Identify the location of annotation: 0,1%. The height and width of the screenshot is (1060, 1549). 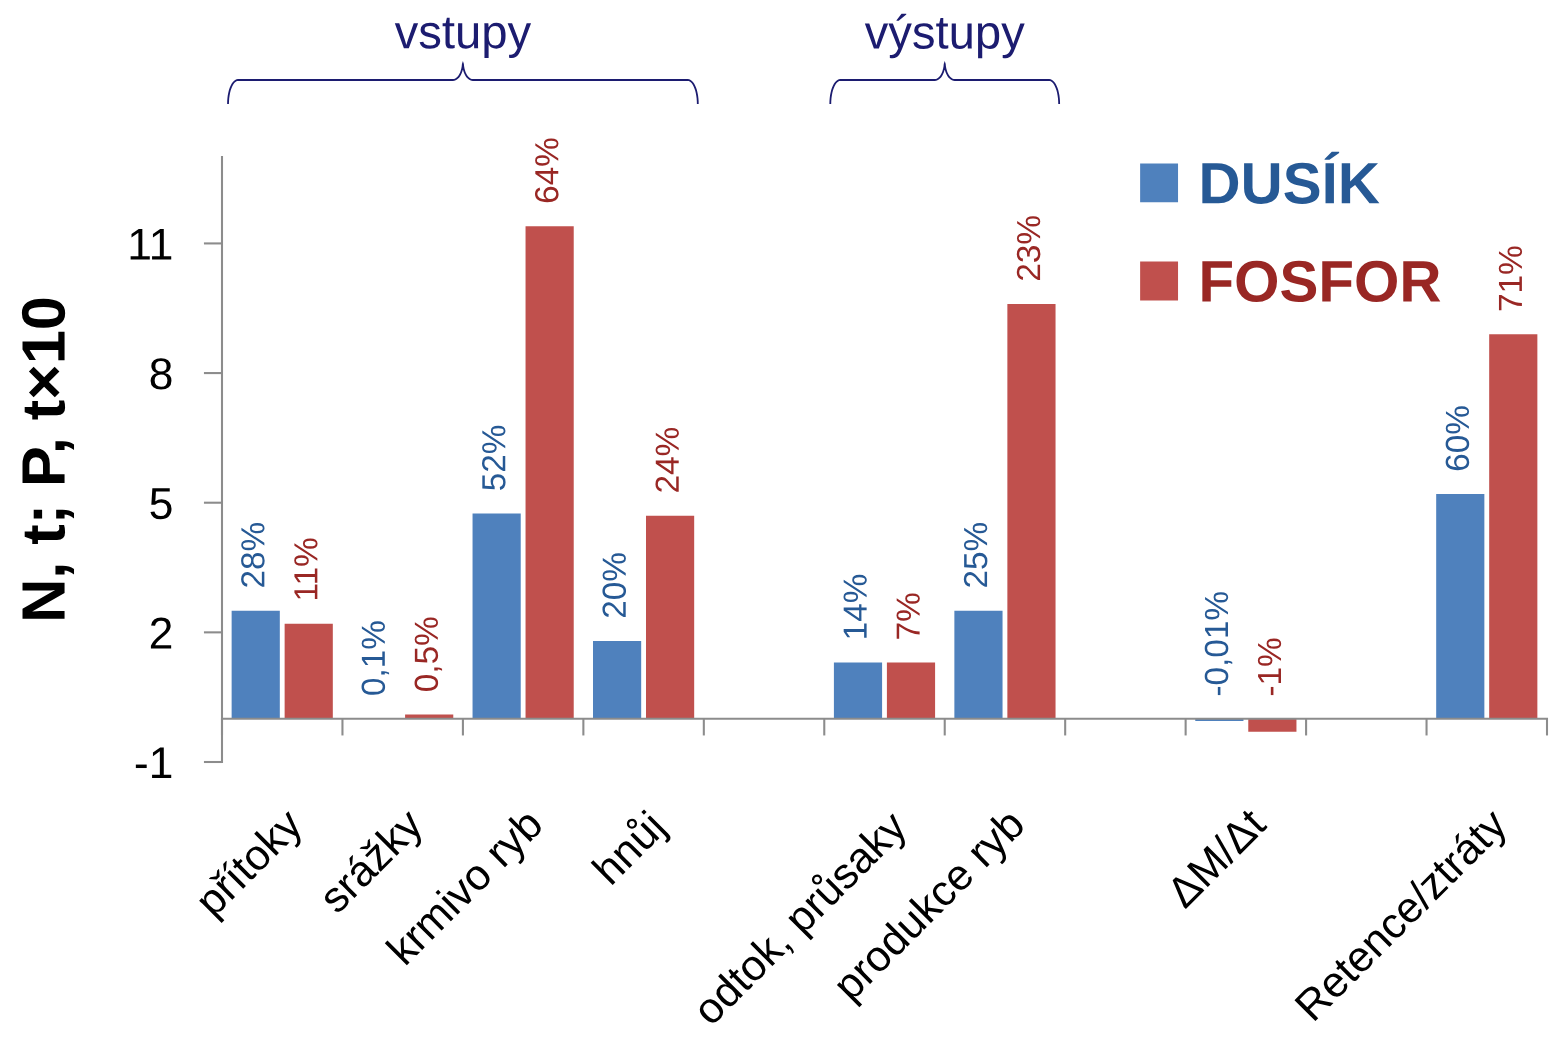
(375, 658).